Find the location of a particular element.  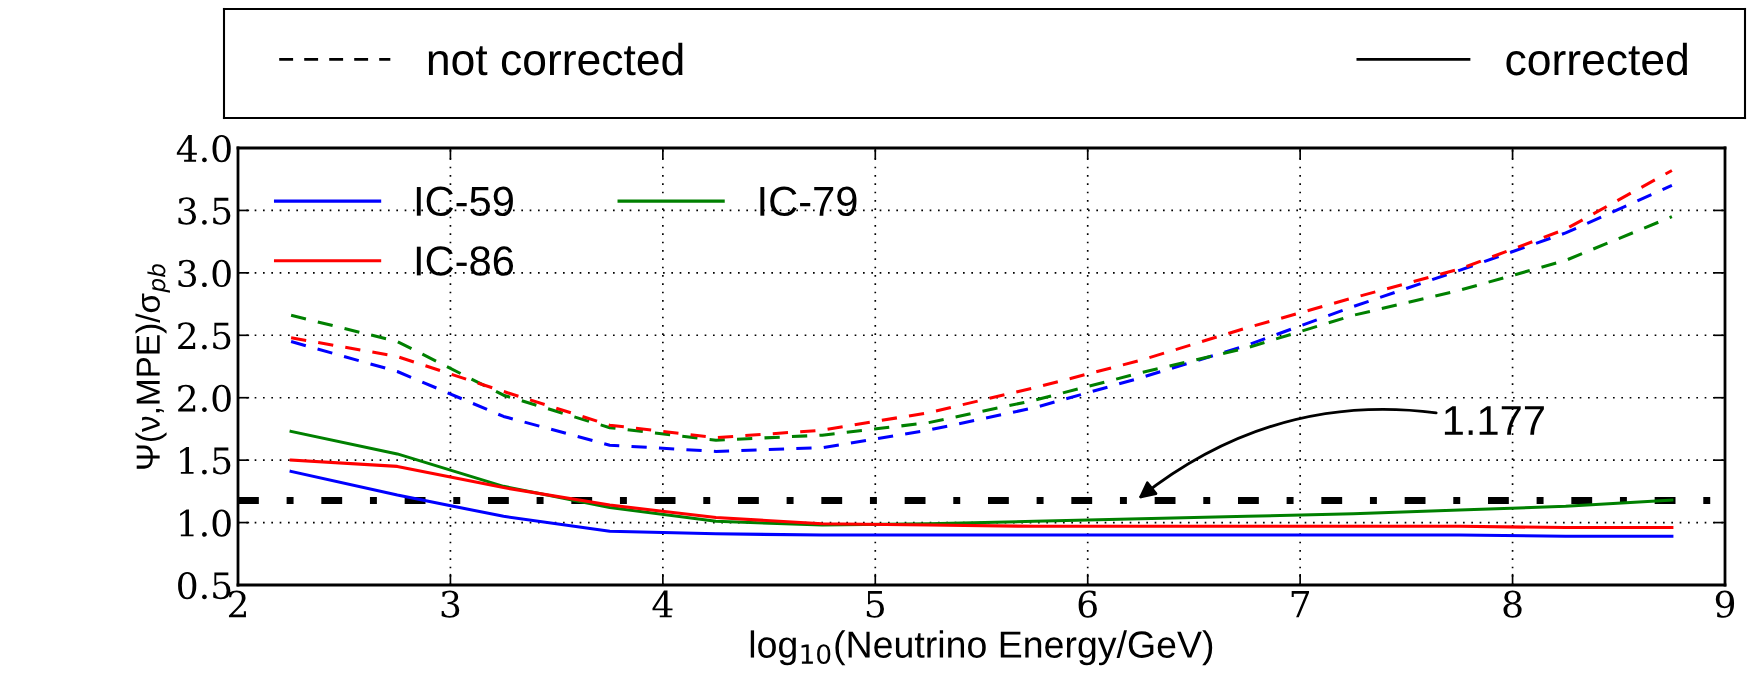

x-tick-label: 8 is located at coordinates (1512, 604).